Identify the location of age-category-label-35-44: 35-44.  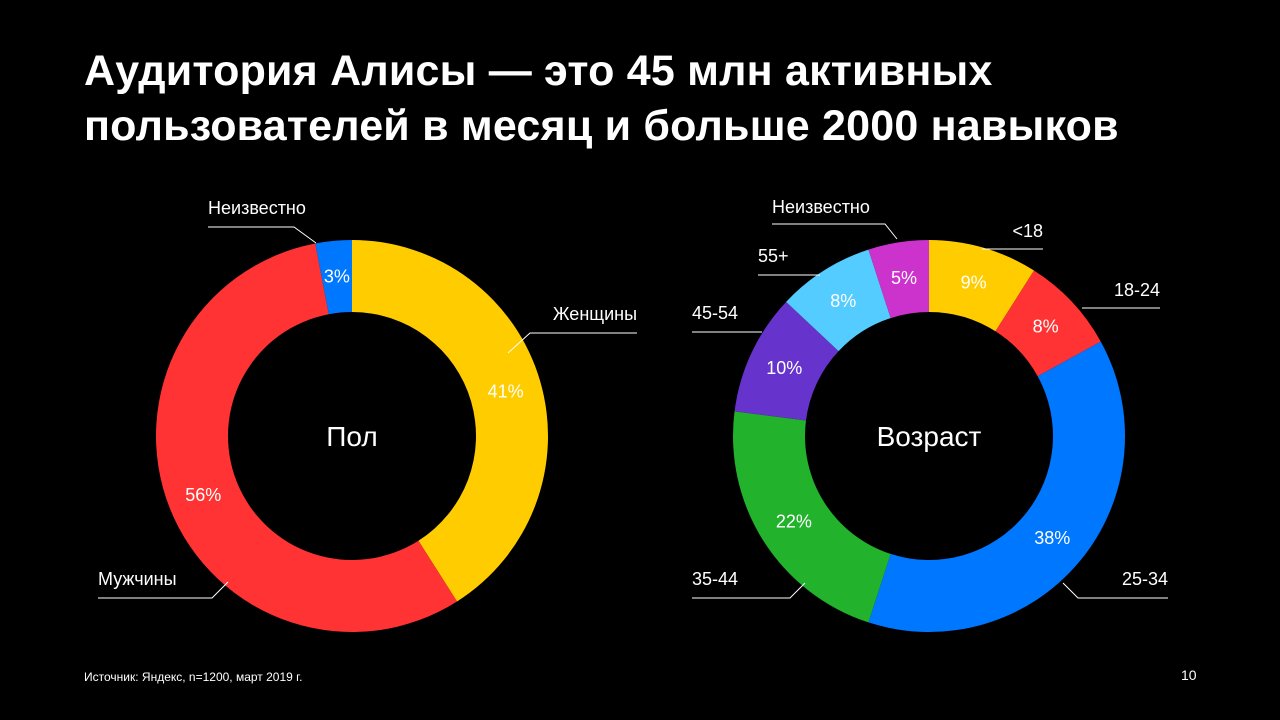
(715, 579).